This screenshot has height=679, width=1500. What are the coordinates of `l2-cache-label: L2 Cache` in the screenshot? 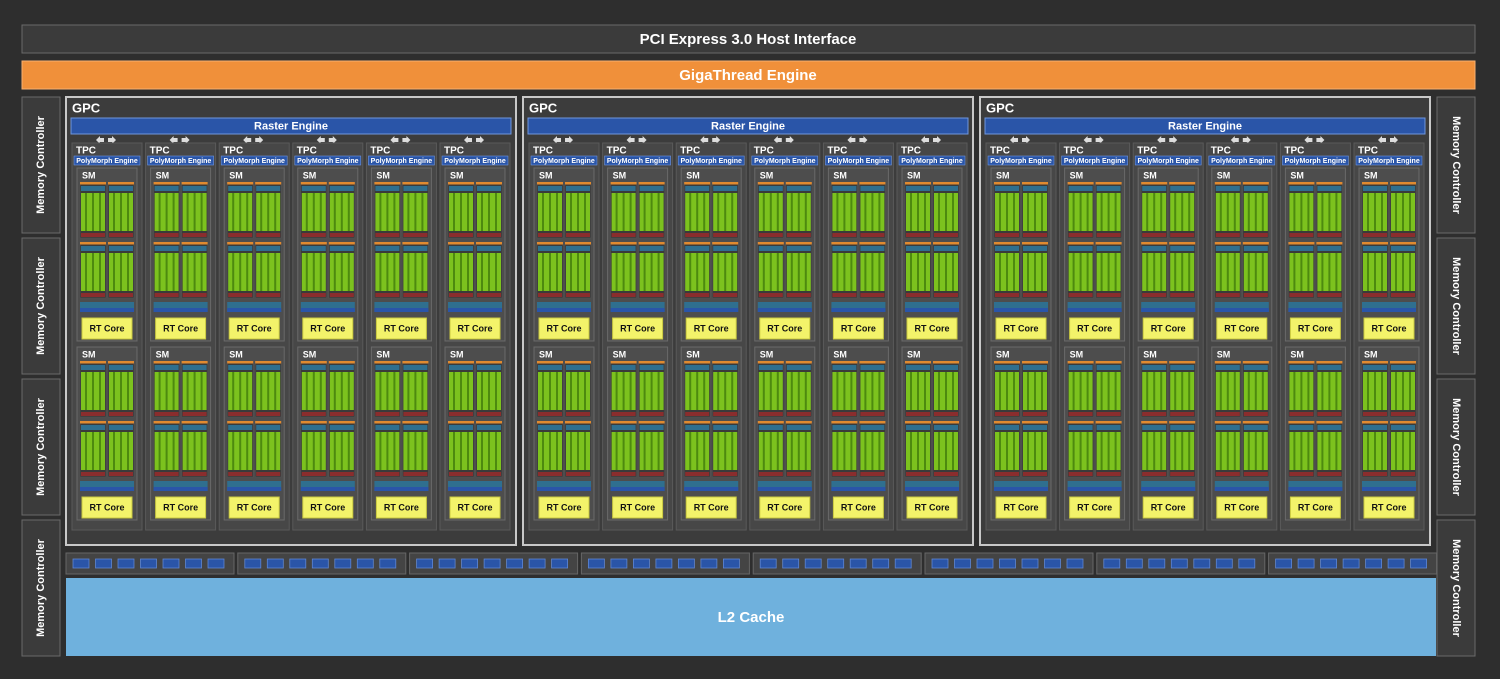 It's located at (751, 617).